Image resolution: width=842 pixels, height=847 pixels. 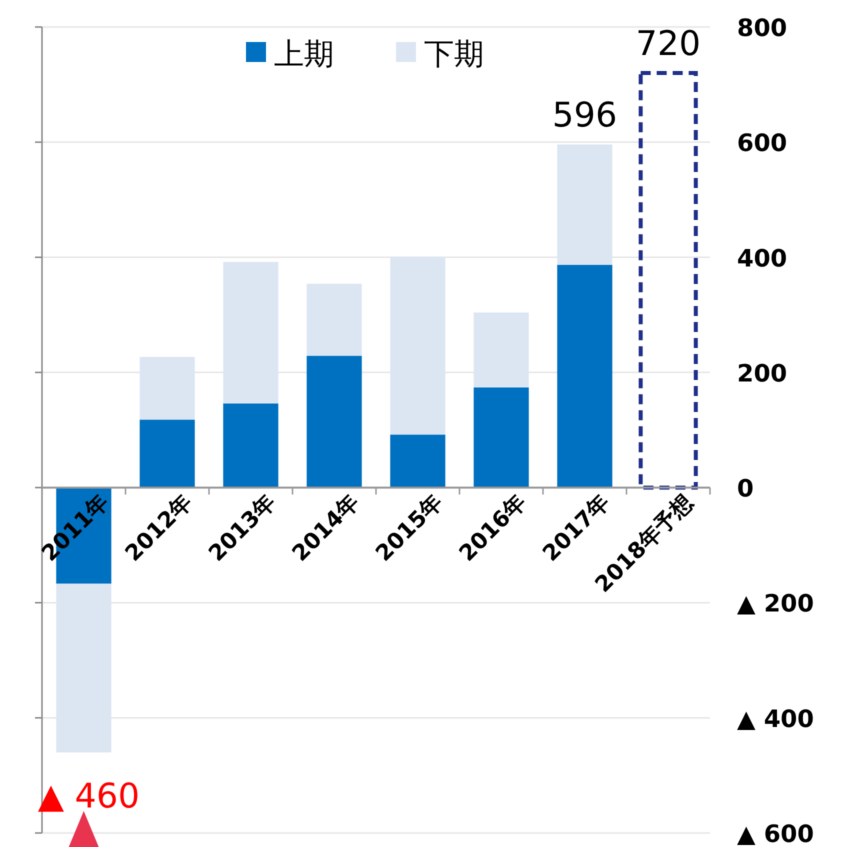 I want to click on total-label: 720, so click(x=668, y=44).